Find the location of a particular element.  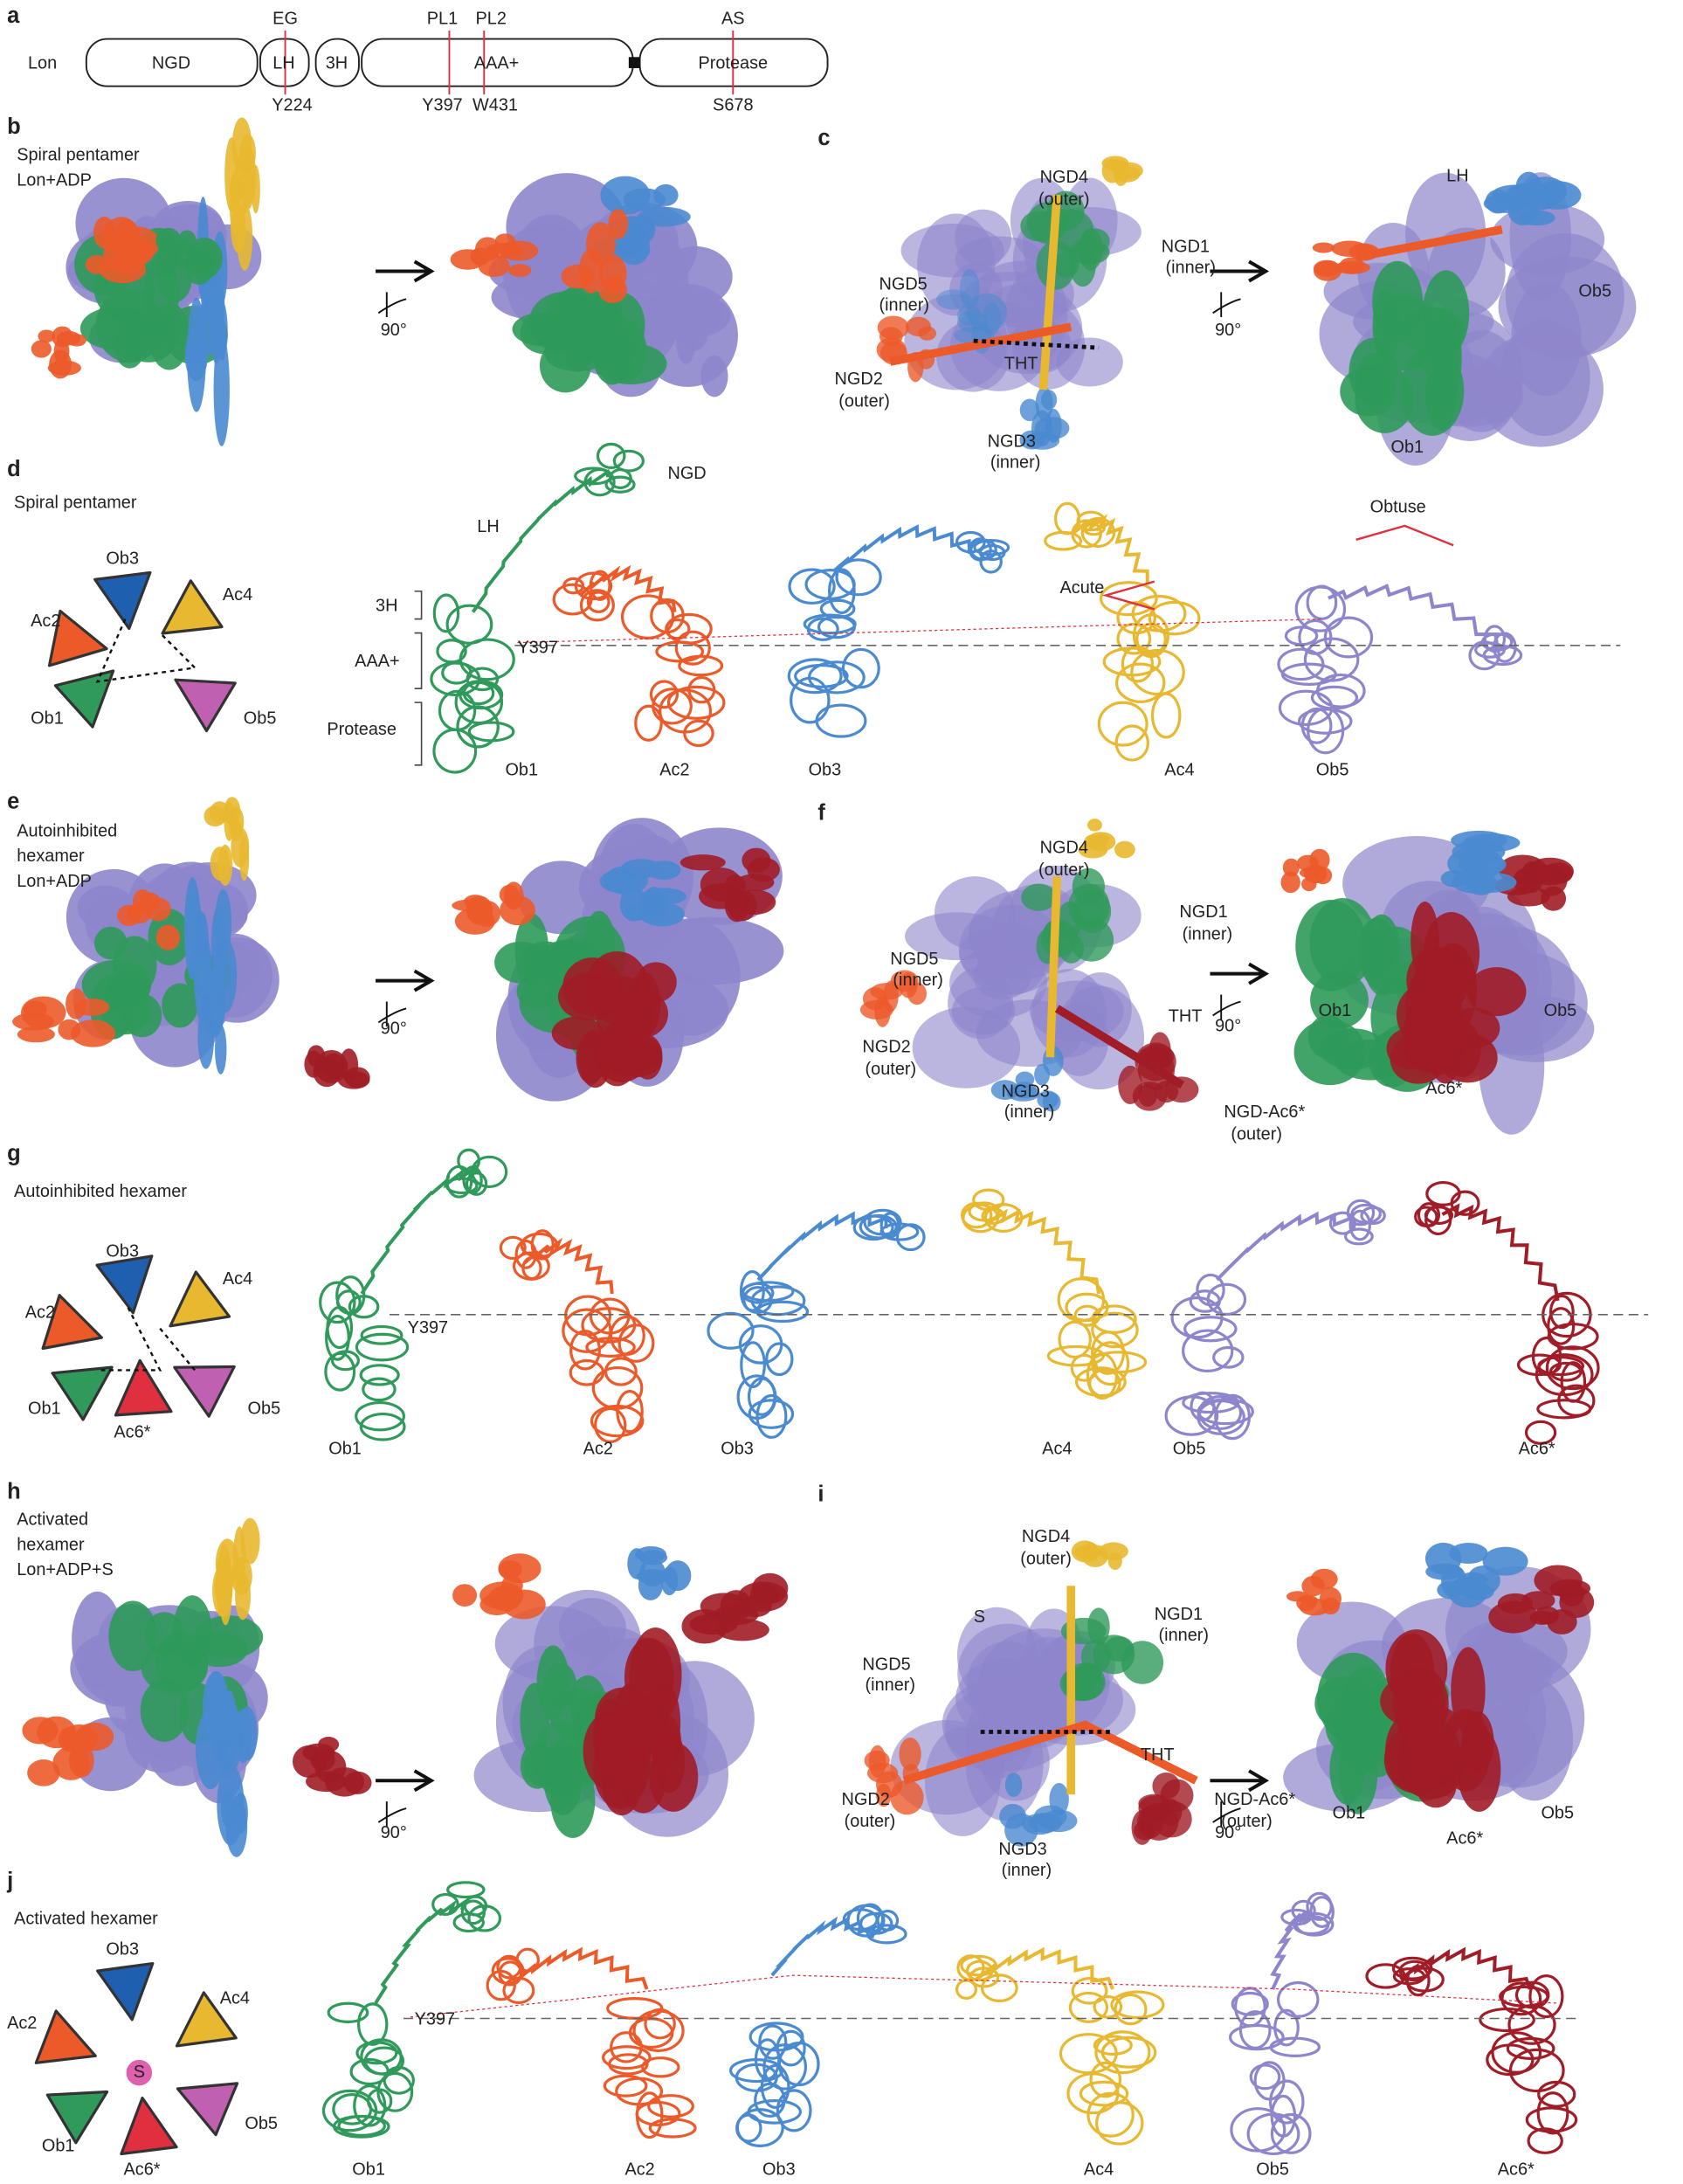

label: Acute is located at coordinates (1082, 588).